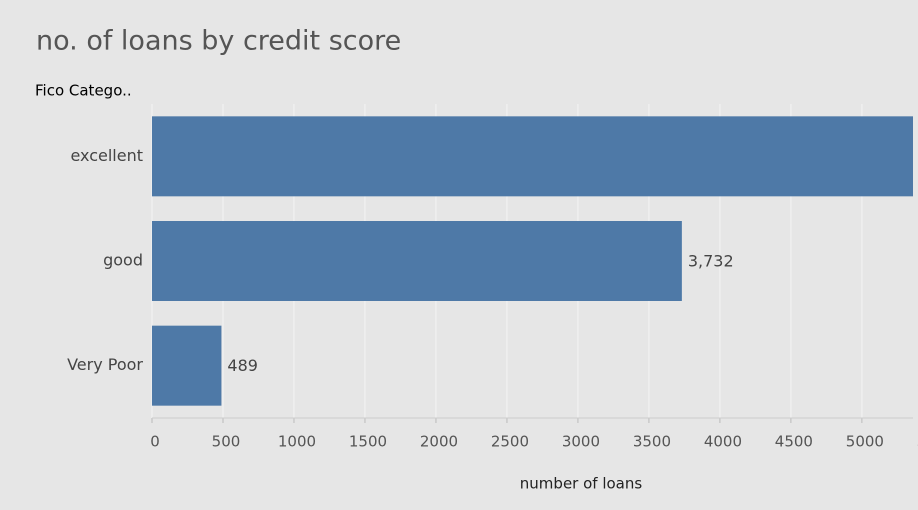  What do you see at coordinates (106, 155) in the screenshot?
I see `y-tick-label: excellent` at bounding box center [106, 155].